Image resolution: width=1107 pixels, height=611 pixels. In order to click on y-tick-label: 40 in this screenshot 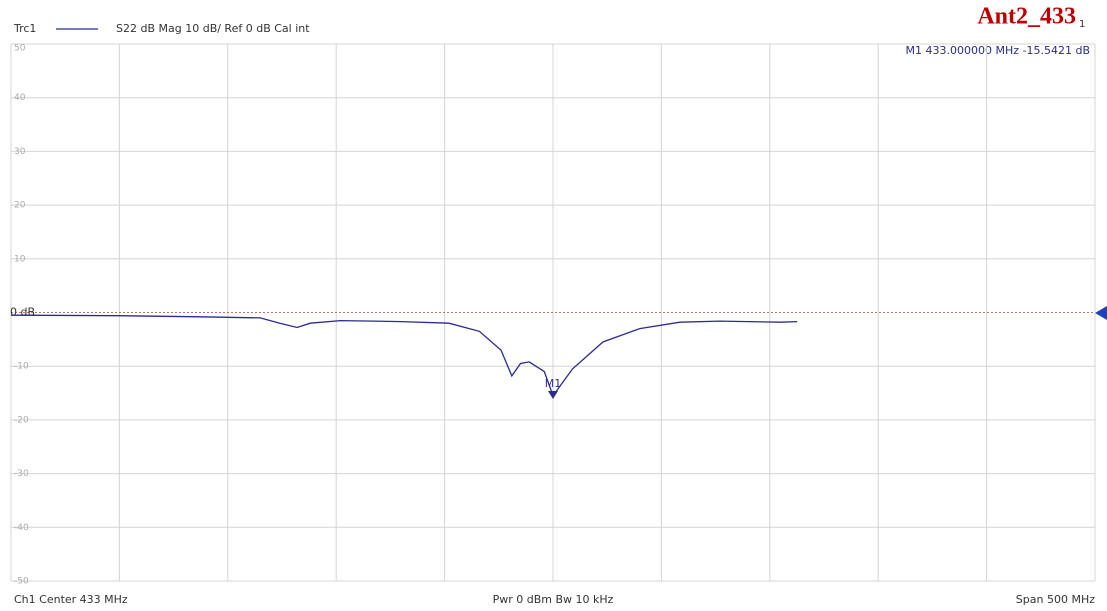, I will do `click(20, 98)`.